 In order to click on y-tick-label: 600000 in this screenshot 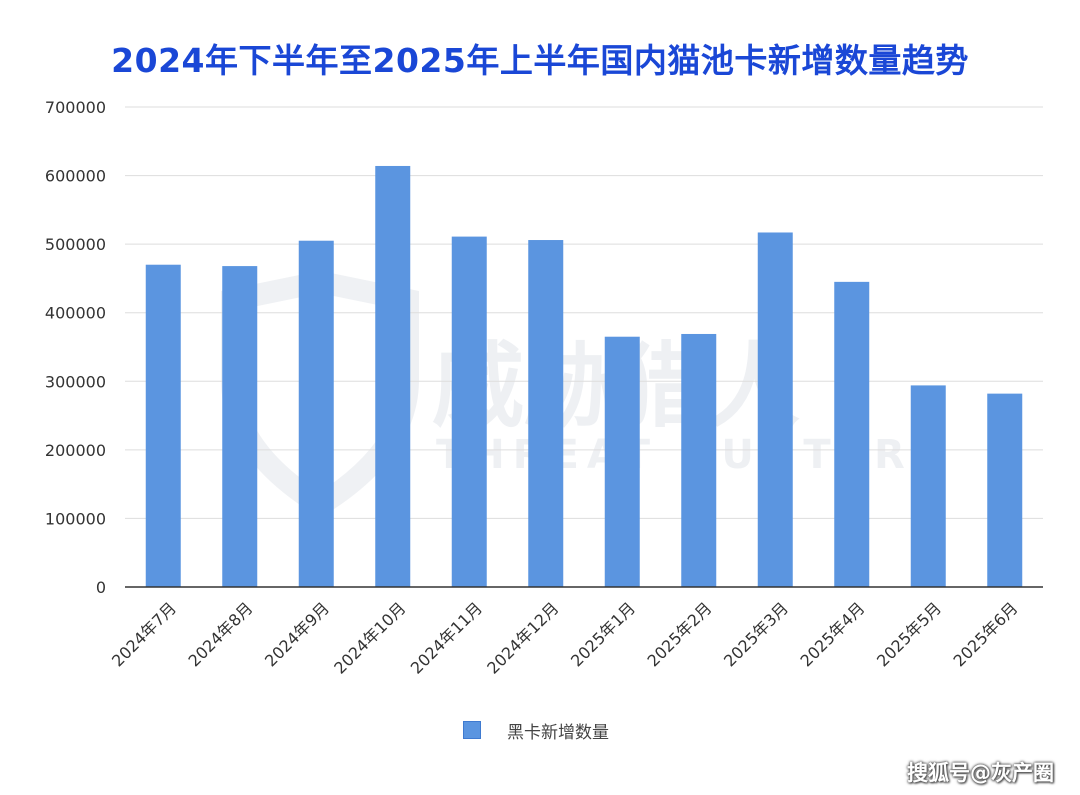, I will do `click(75, 176)`.